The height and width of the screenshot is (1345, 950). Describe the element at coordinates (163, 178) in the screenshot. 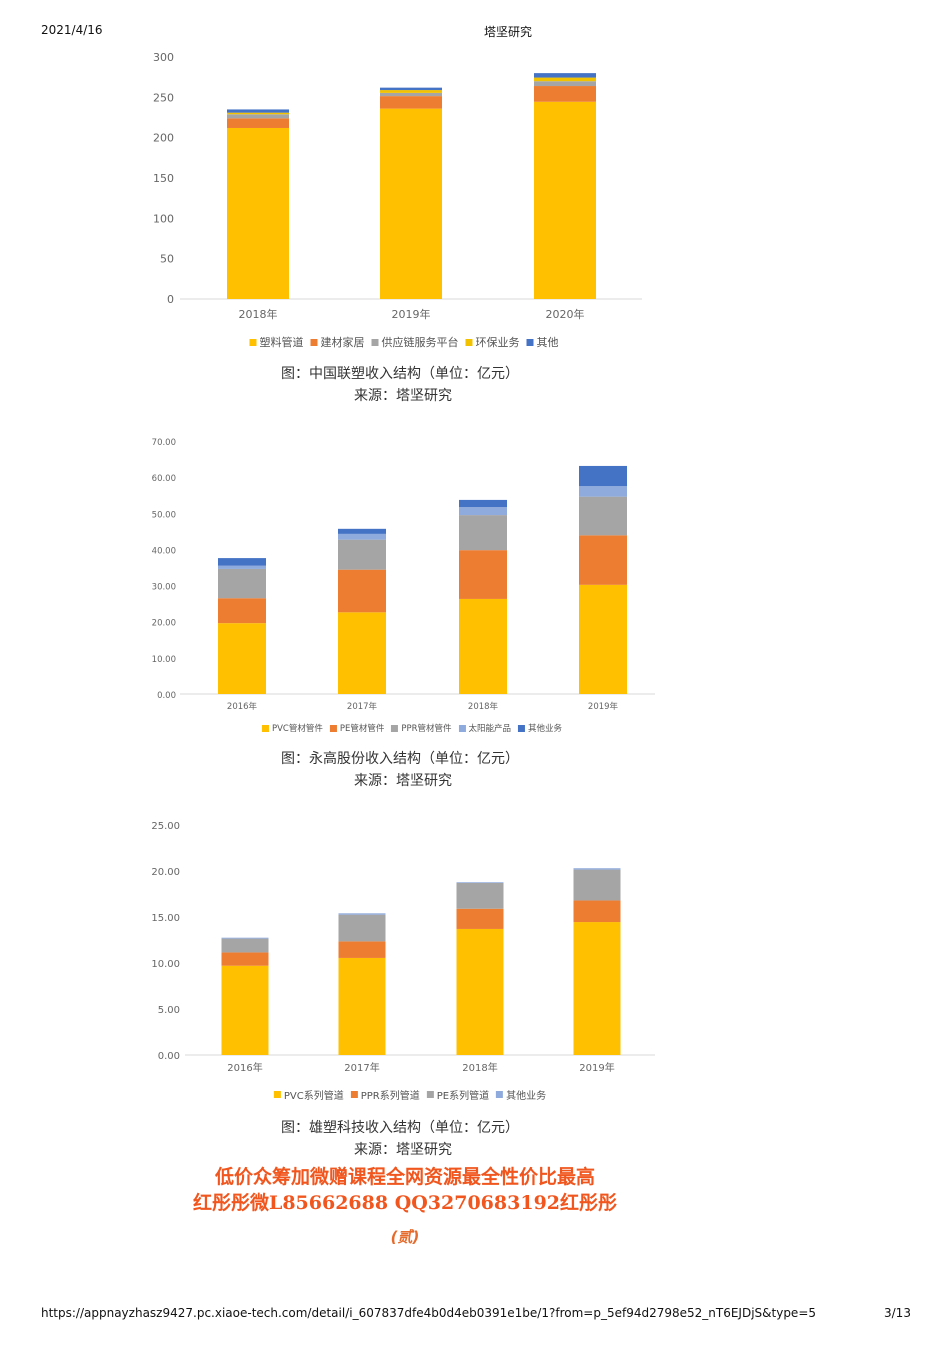

I see `y-tick-label: 150` at that location.